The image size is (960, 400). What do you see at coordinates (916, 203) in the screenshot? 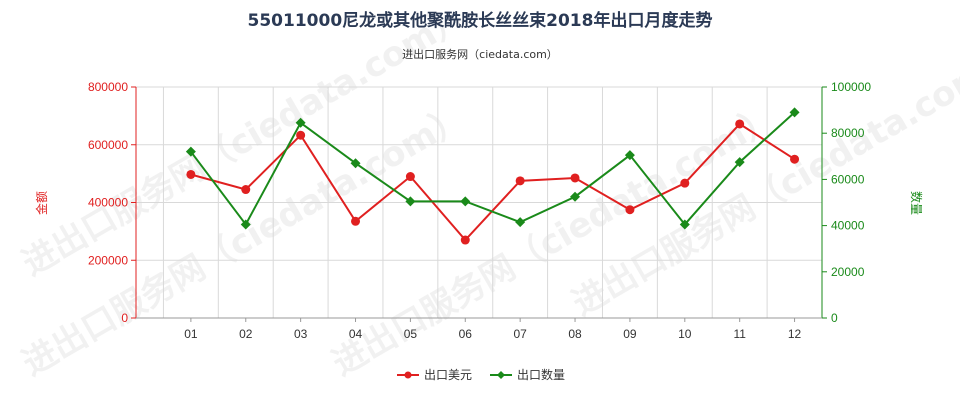
I see `right-axis-title: 数量` at bounding box center [916, 203].